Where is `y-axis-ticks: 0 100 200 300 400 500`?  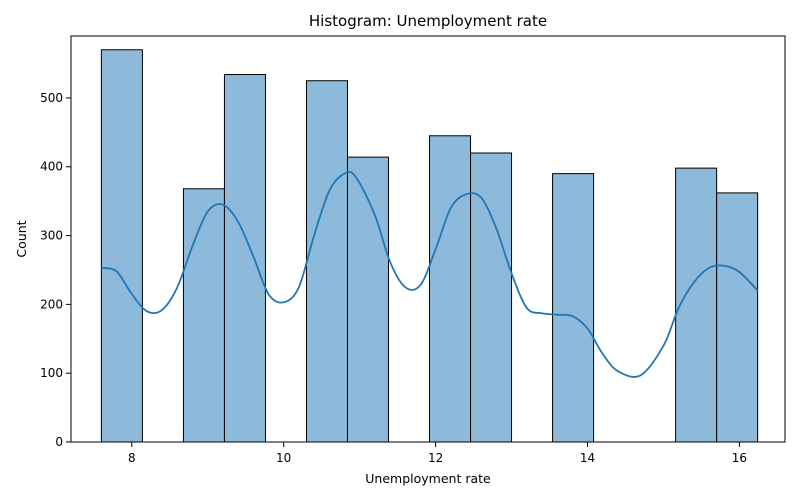 y-axis-ticks: 0 100 200 300 400 500 is located at coordinates (55, 270).